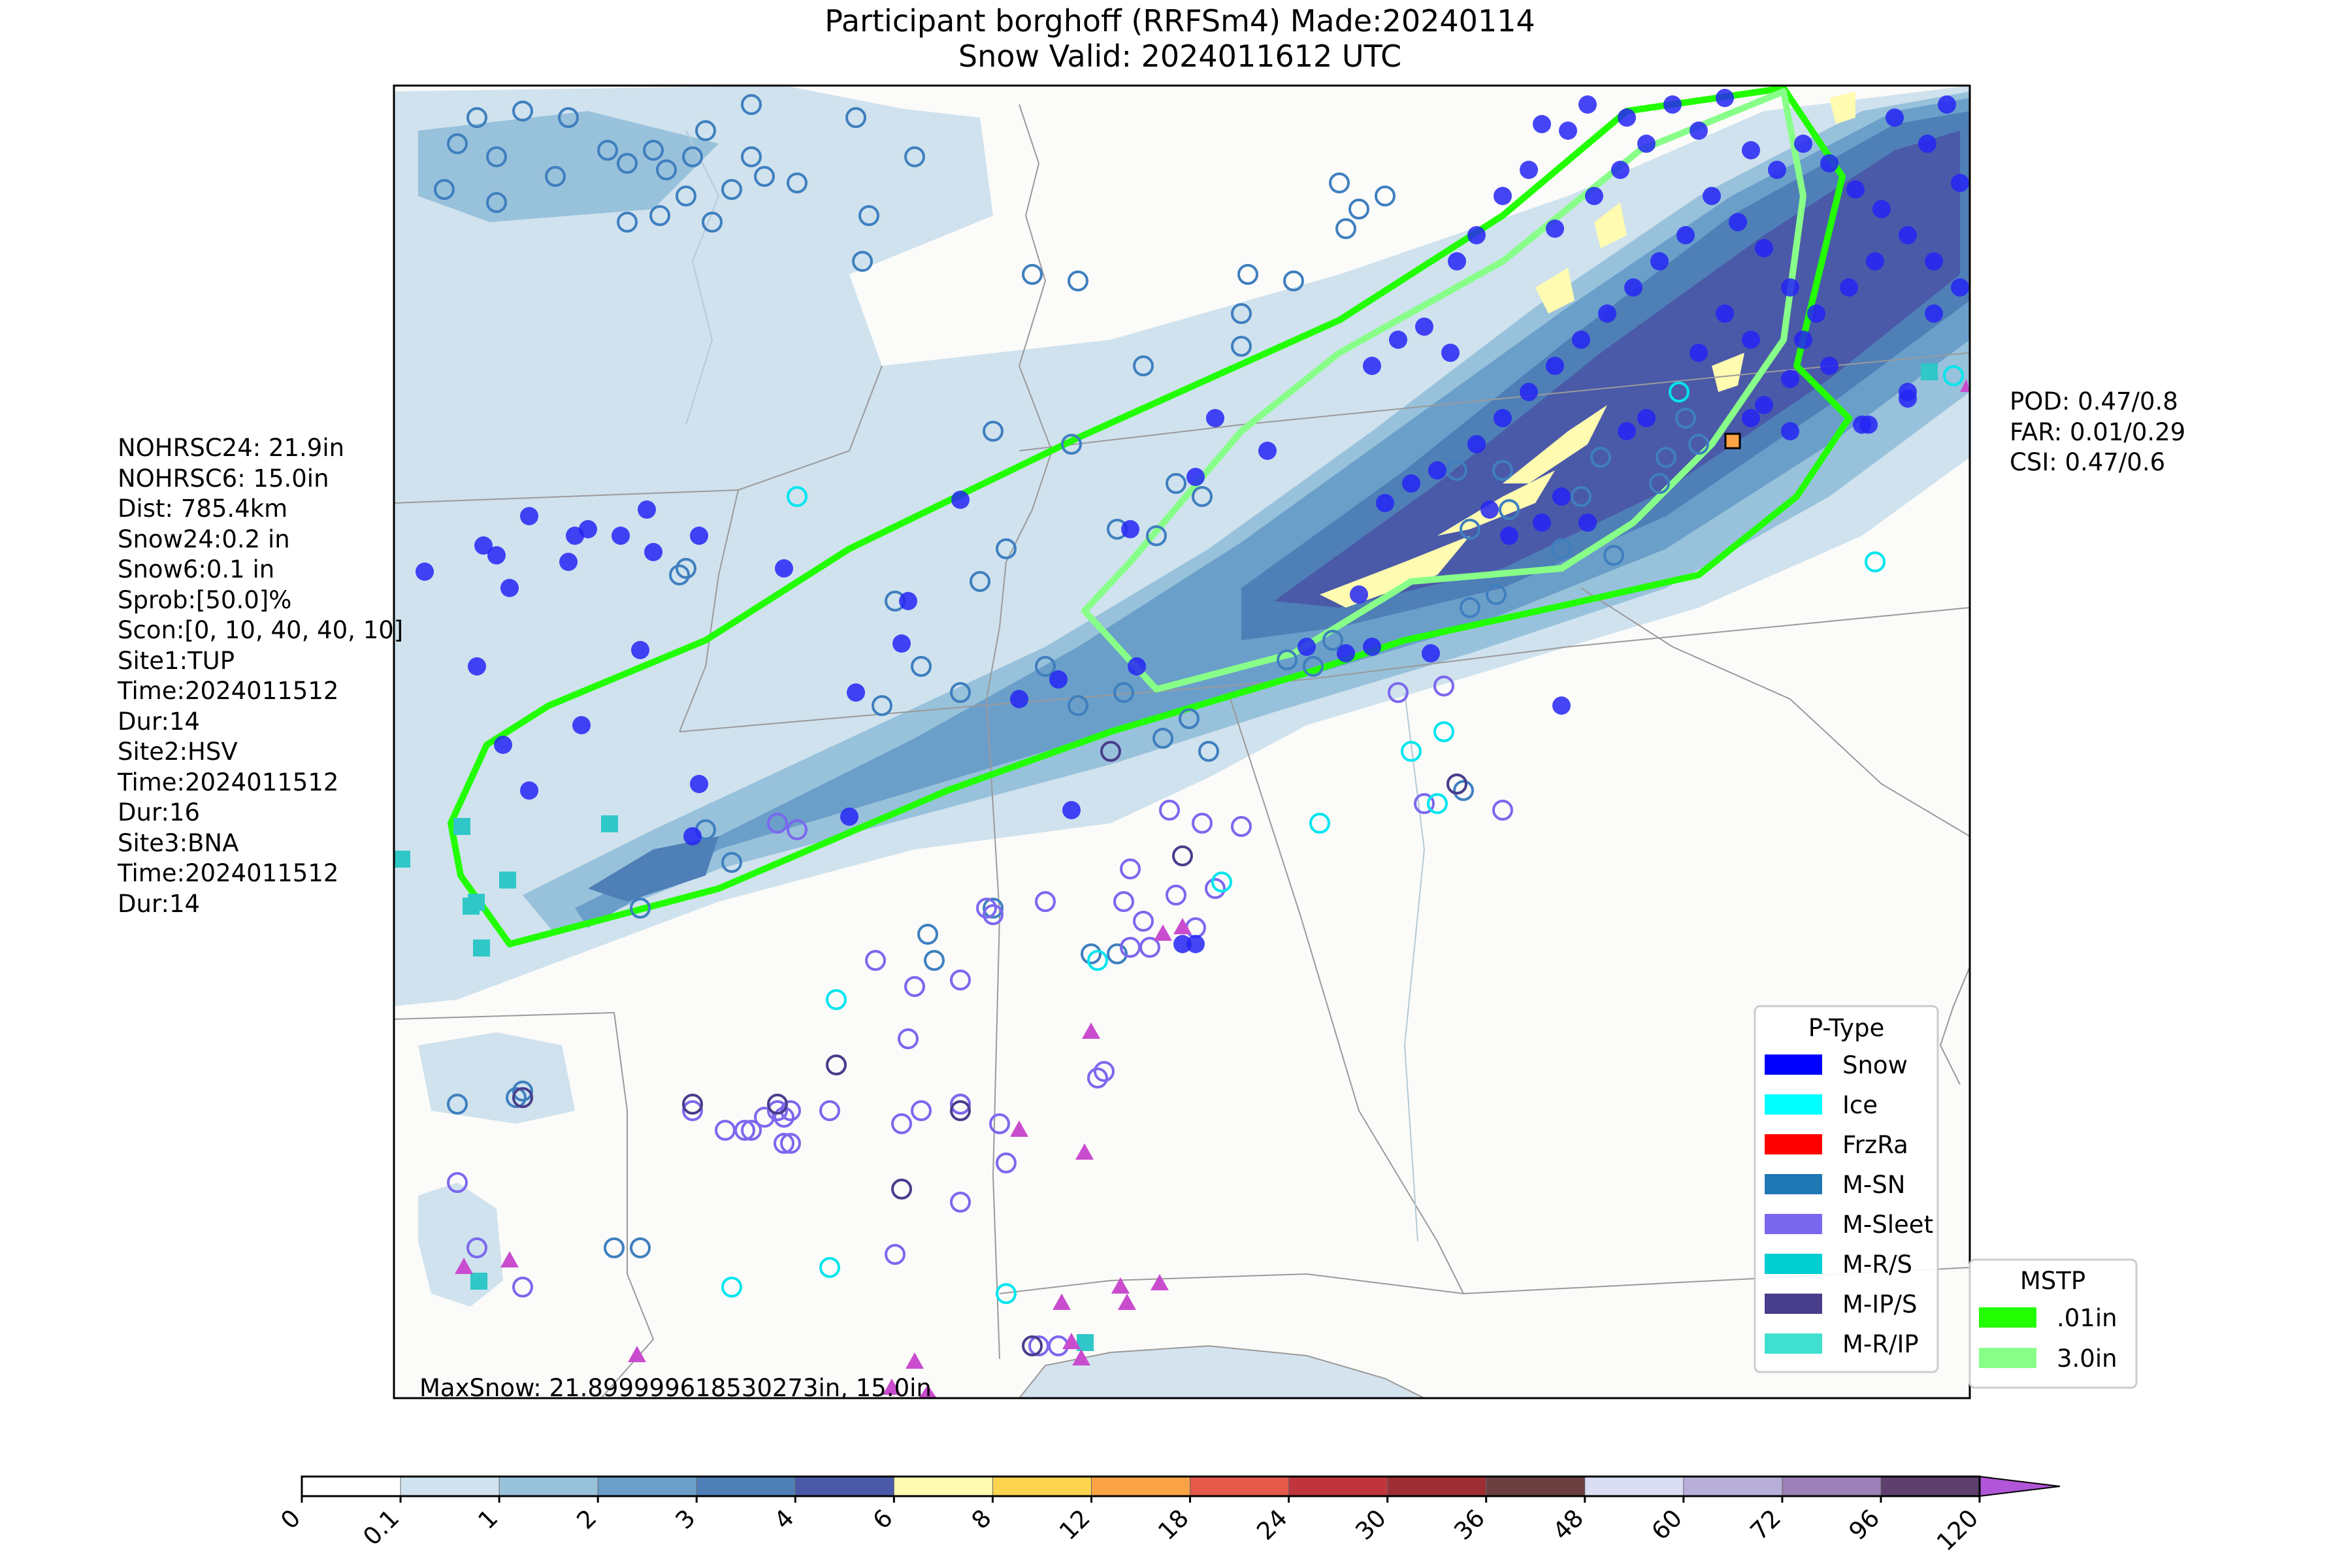 The width and height of the screenshot is (2352, 1568). I want to click on mstp-label: .01in, so click(2087, 1318).